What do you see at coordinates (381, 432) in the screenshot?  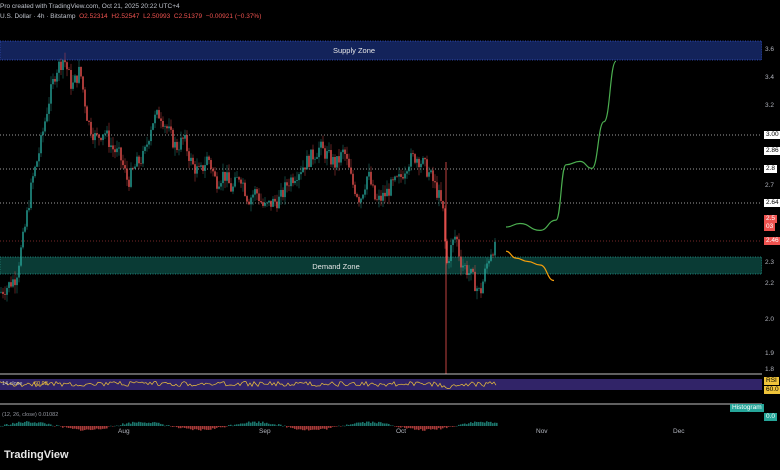 I see `time-axis: Aug Sep Oct Nov Dec` at bounding box center [381, 432].